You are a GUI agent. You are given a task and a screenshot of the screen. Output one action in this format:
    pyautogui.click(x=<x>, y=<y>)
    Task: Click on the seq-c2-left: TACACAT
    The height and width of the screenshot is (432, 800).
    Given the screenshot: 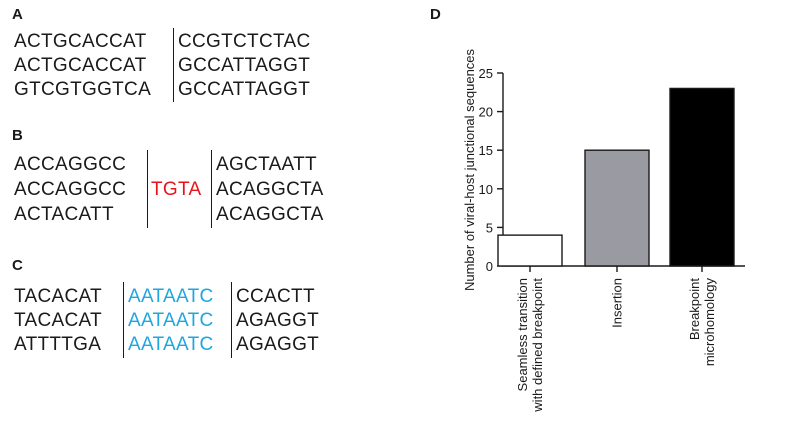 What is the action you would take?
    pyautogui.click(x=58, y=320)
    